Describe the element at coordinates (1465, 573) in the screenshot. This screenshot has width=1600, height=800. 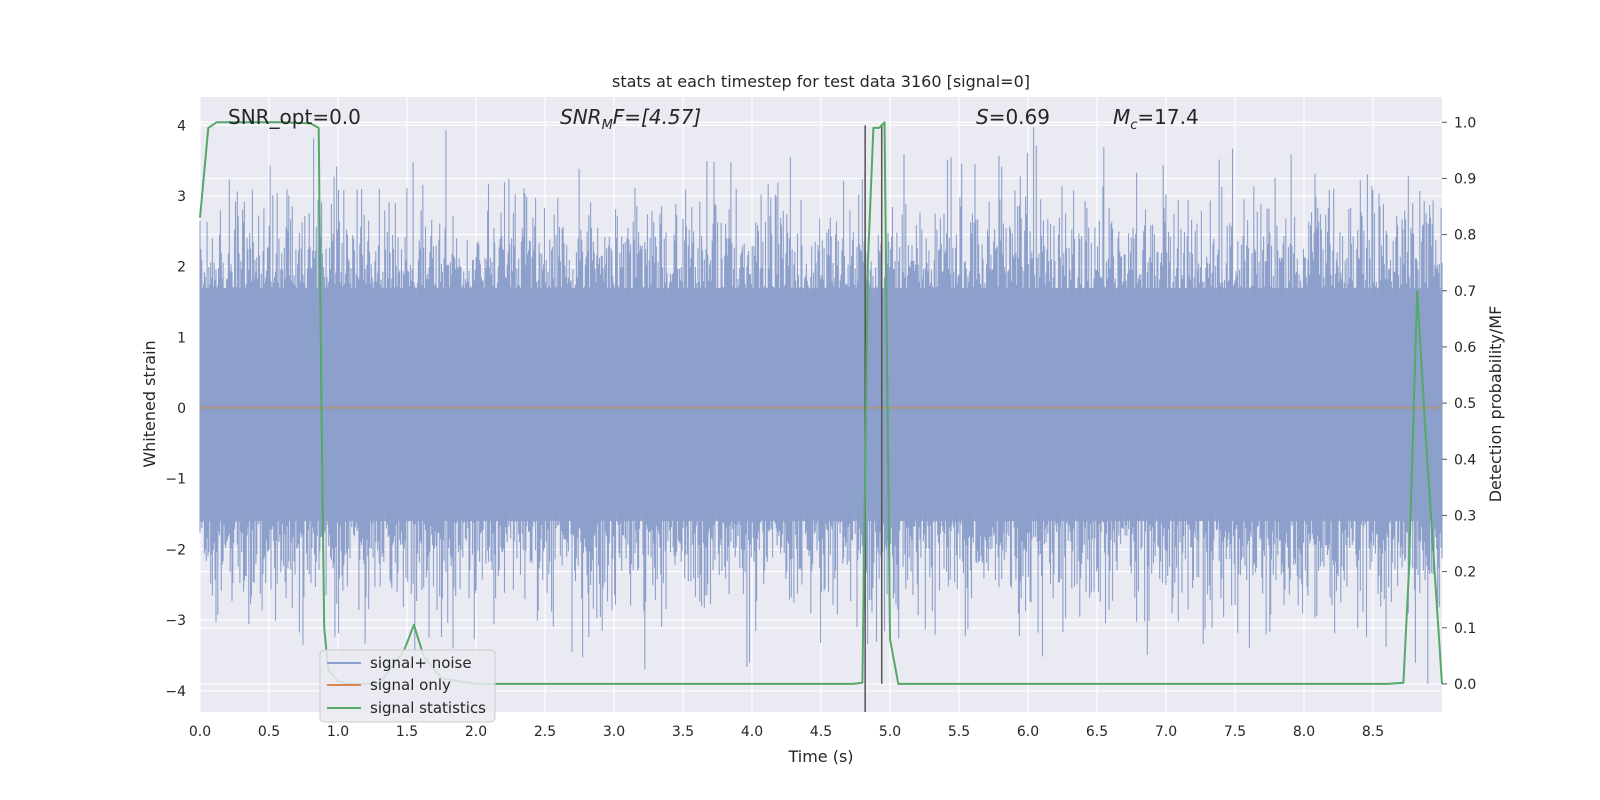
I see `y2-tick-label: 0.2` at that location.